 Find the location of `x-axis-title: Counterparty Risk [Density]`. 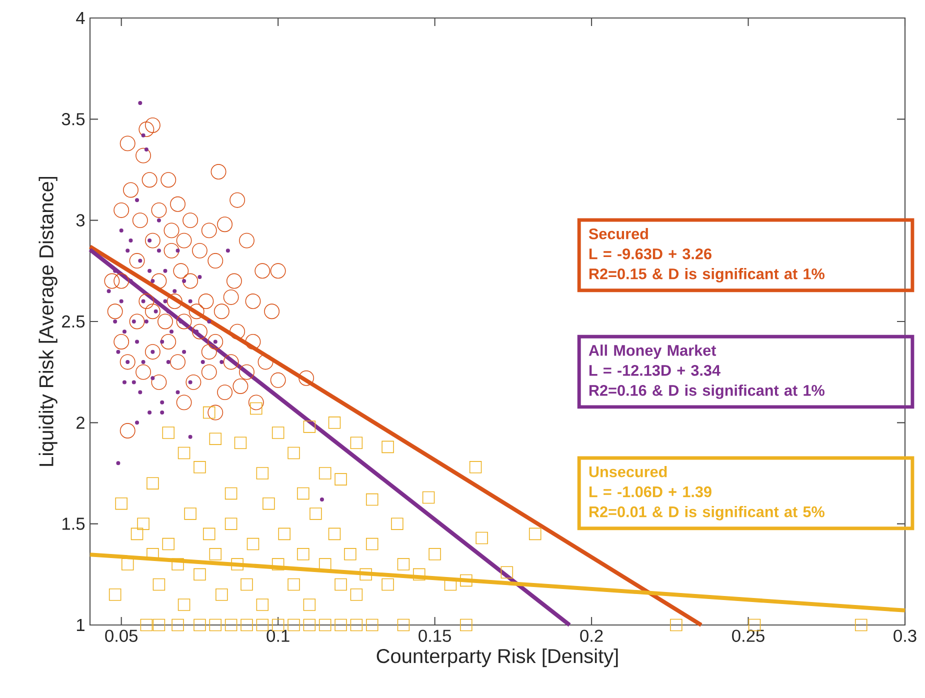

x-axis-title: Counterparty Risk [Density] is located at coordinates (497, 658).